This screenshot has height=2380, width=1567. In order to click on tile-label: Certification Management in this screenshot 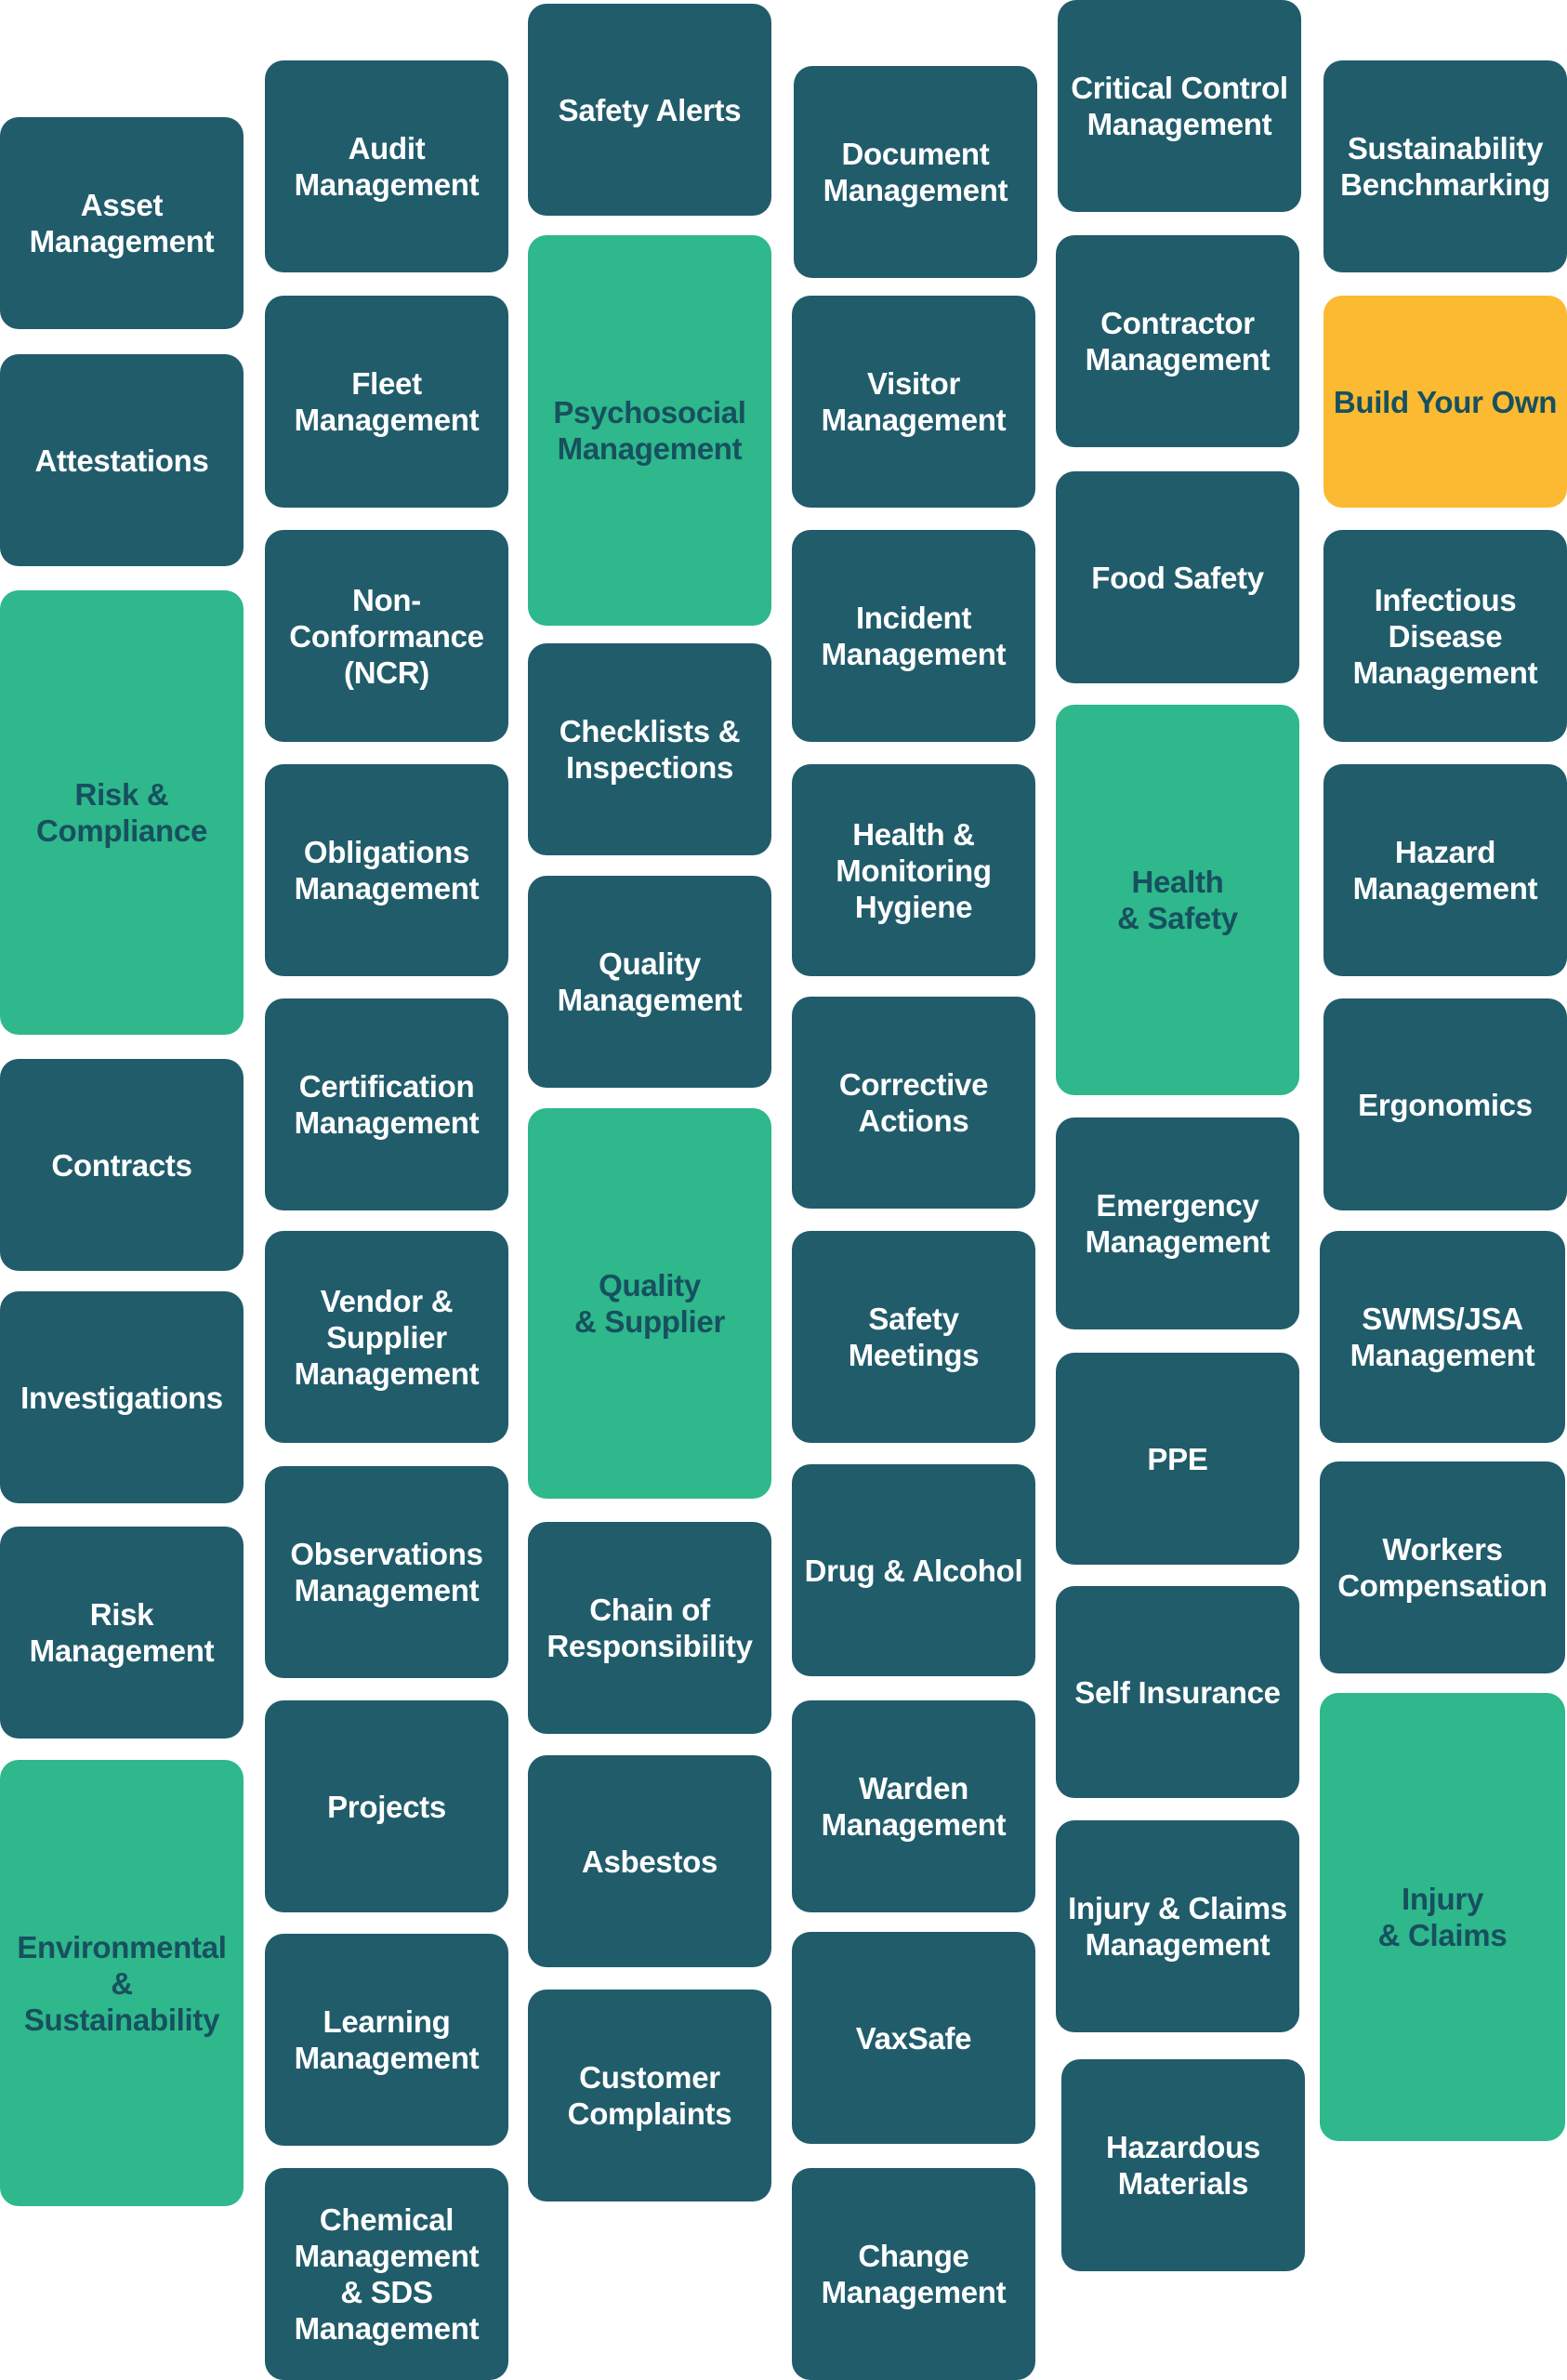, I will do `click(387, 1104)`.